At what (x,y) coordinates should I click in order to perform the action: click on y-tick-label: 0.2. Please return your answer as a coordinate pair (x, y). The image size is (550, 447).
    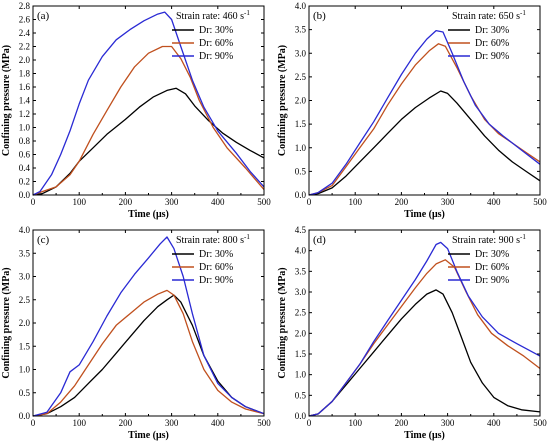
    Looking at the image, I should click on (24, 182).